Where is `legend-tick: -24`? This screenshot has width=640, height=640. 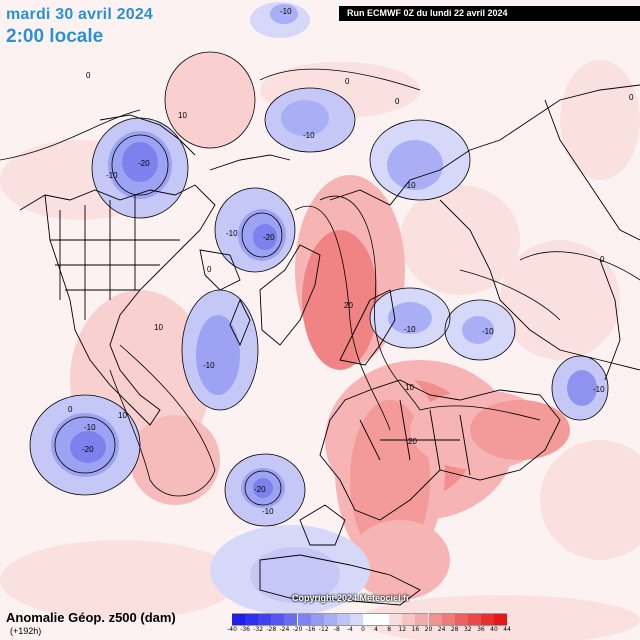 legend-tick: -24 is located at coordinates (284, 629).